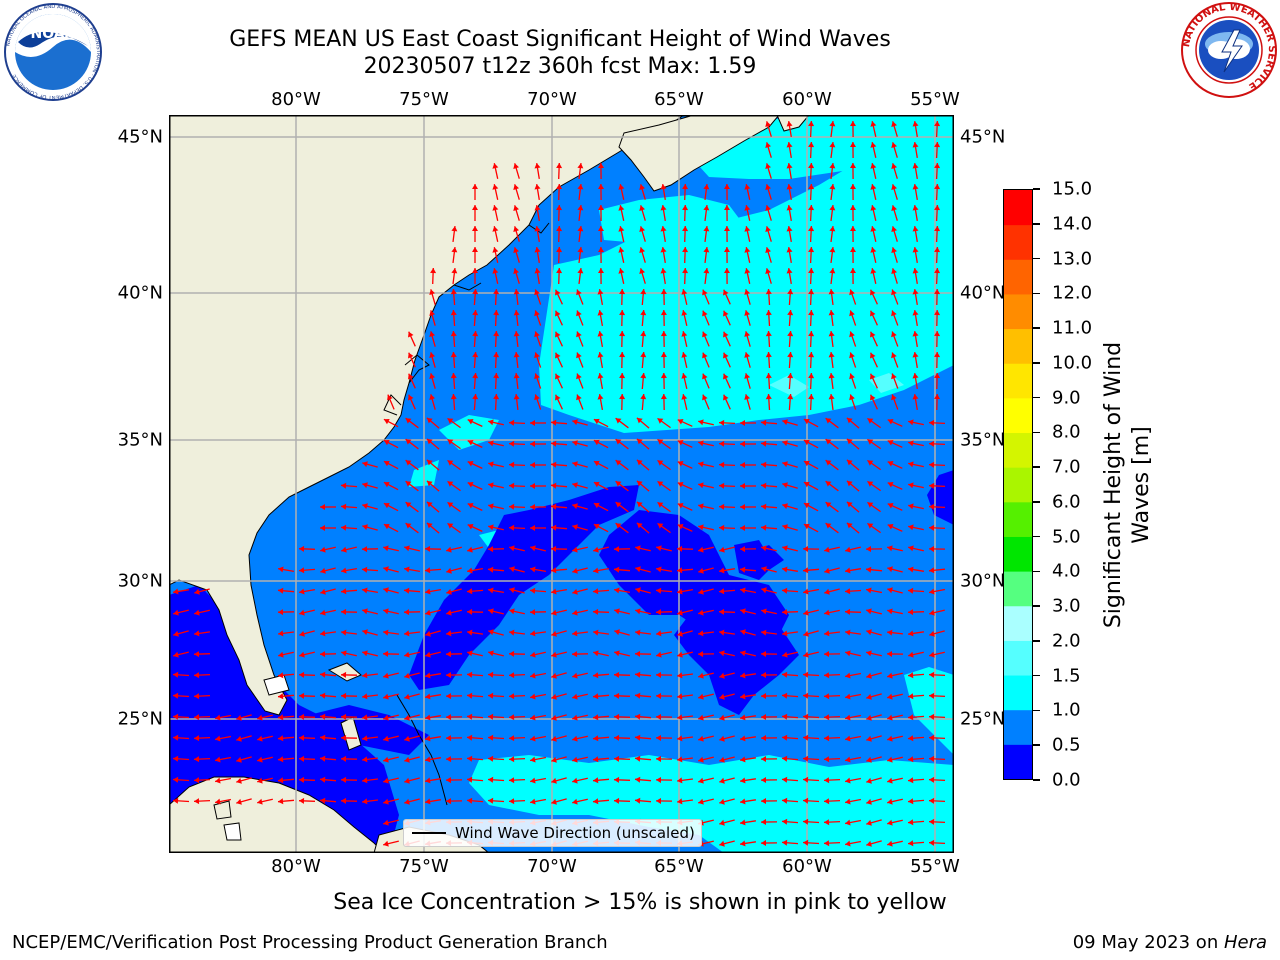 This screenshot has width=1280, height=960. What do you see at coordinates (140, 293) in the screenshot?
I see `lat-label-left: 40°N` at bounding box center [140, 293].